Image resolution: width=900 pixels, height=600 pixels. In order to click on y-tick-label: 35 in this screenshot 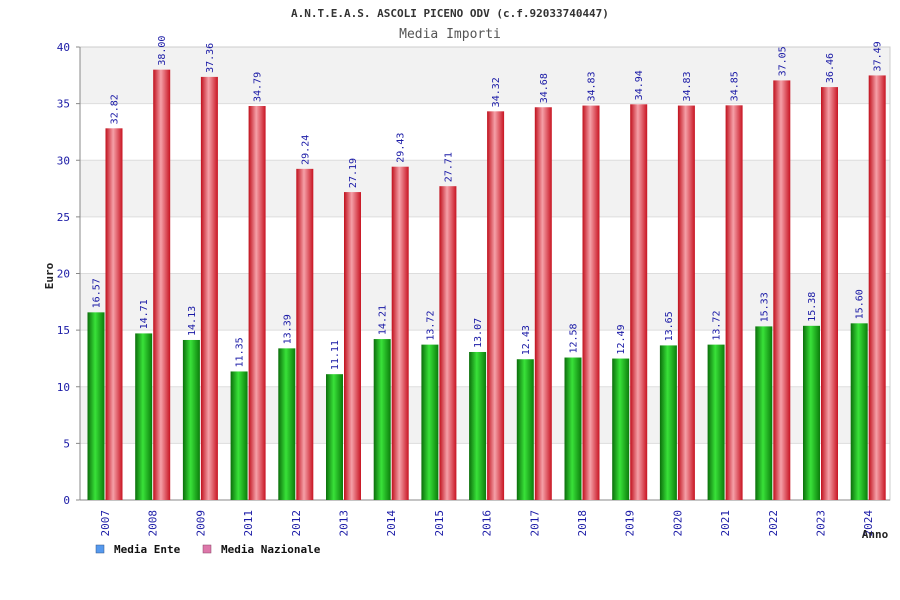, I will do `click(63, 104)`.